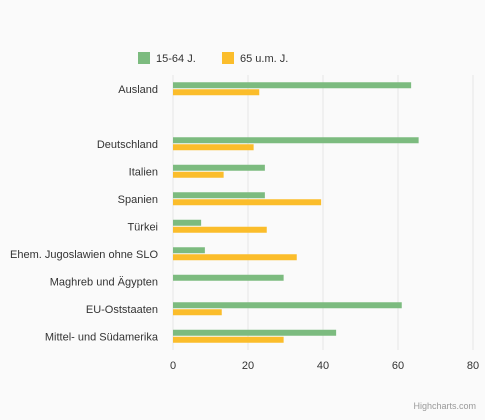  I want to click on legend-label: 15-64 J., so click(176, 59).